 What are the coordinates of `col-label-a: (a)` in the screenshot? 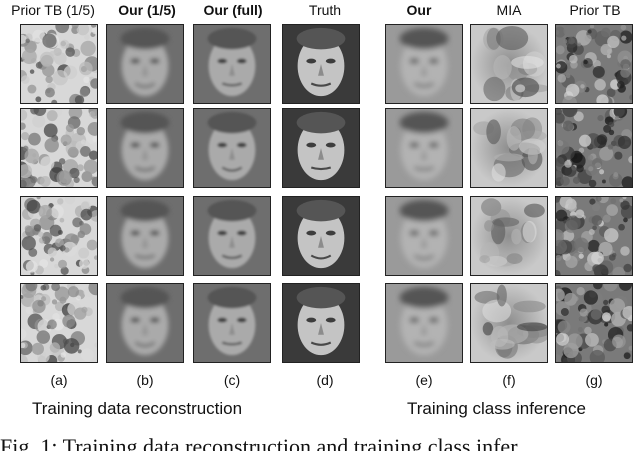 It's located at (59, 380).